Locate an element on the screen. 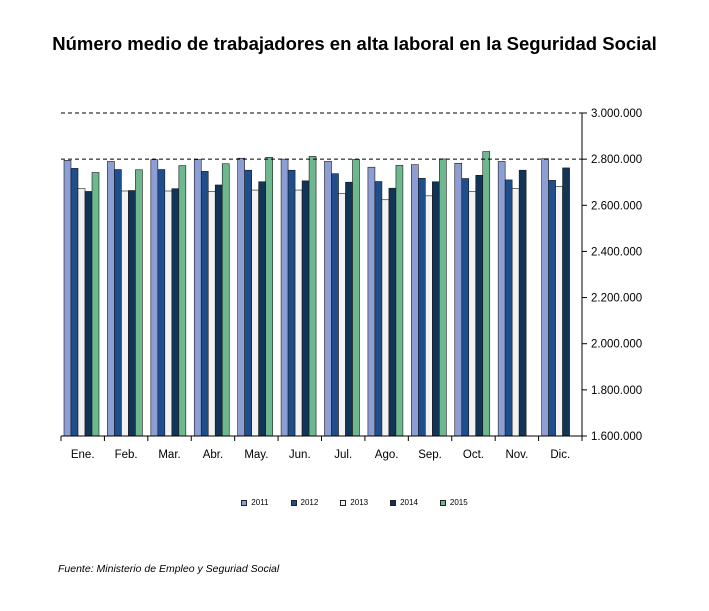  bar-2014-ene is located at coordinates (88, 314).